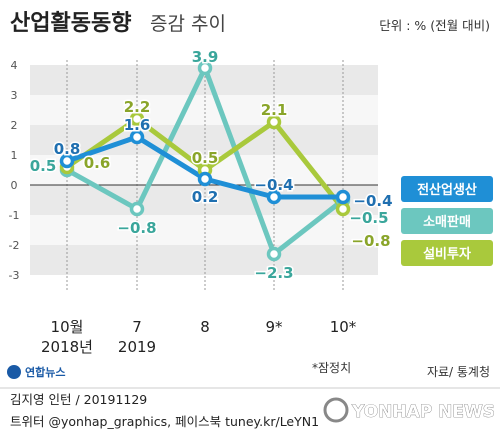 Image resolution: width=500 pixels, height=438 pixels. Describe the element at coordinates (137, 327) in the screenshot. I see `x-tick-label: 7` at that location.